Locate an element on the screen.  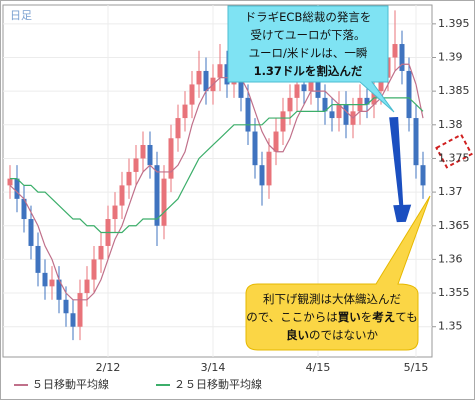
annotation-line: ドラギECB総裁の発言を is located at coordinates (308, 17).